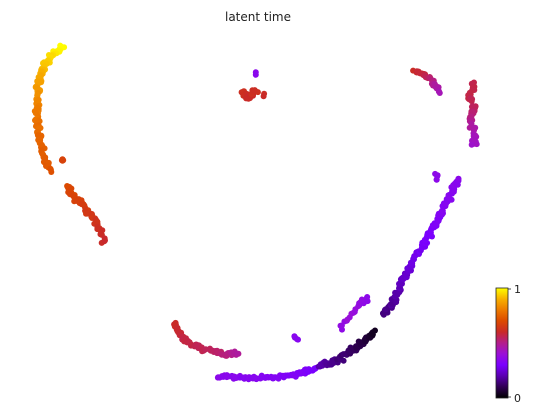 This screenshot has height=417, width=534. What do you see at coordinates (517, 289) in the screenshot?
I see `colorbar-max-label: 1` at bounding box center [517, 289].